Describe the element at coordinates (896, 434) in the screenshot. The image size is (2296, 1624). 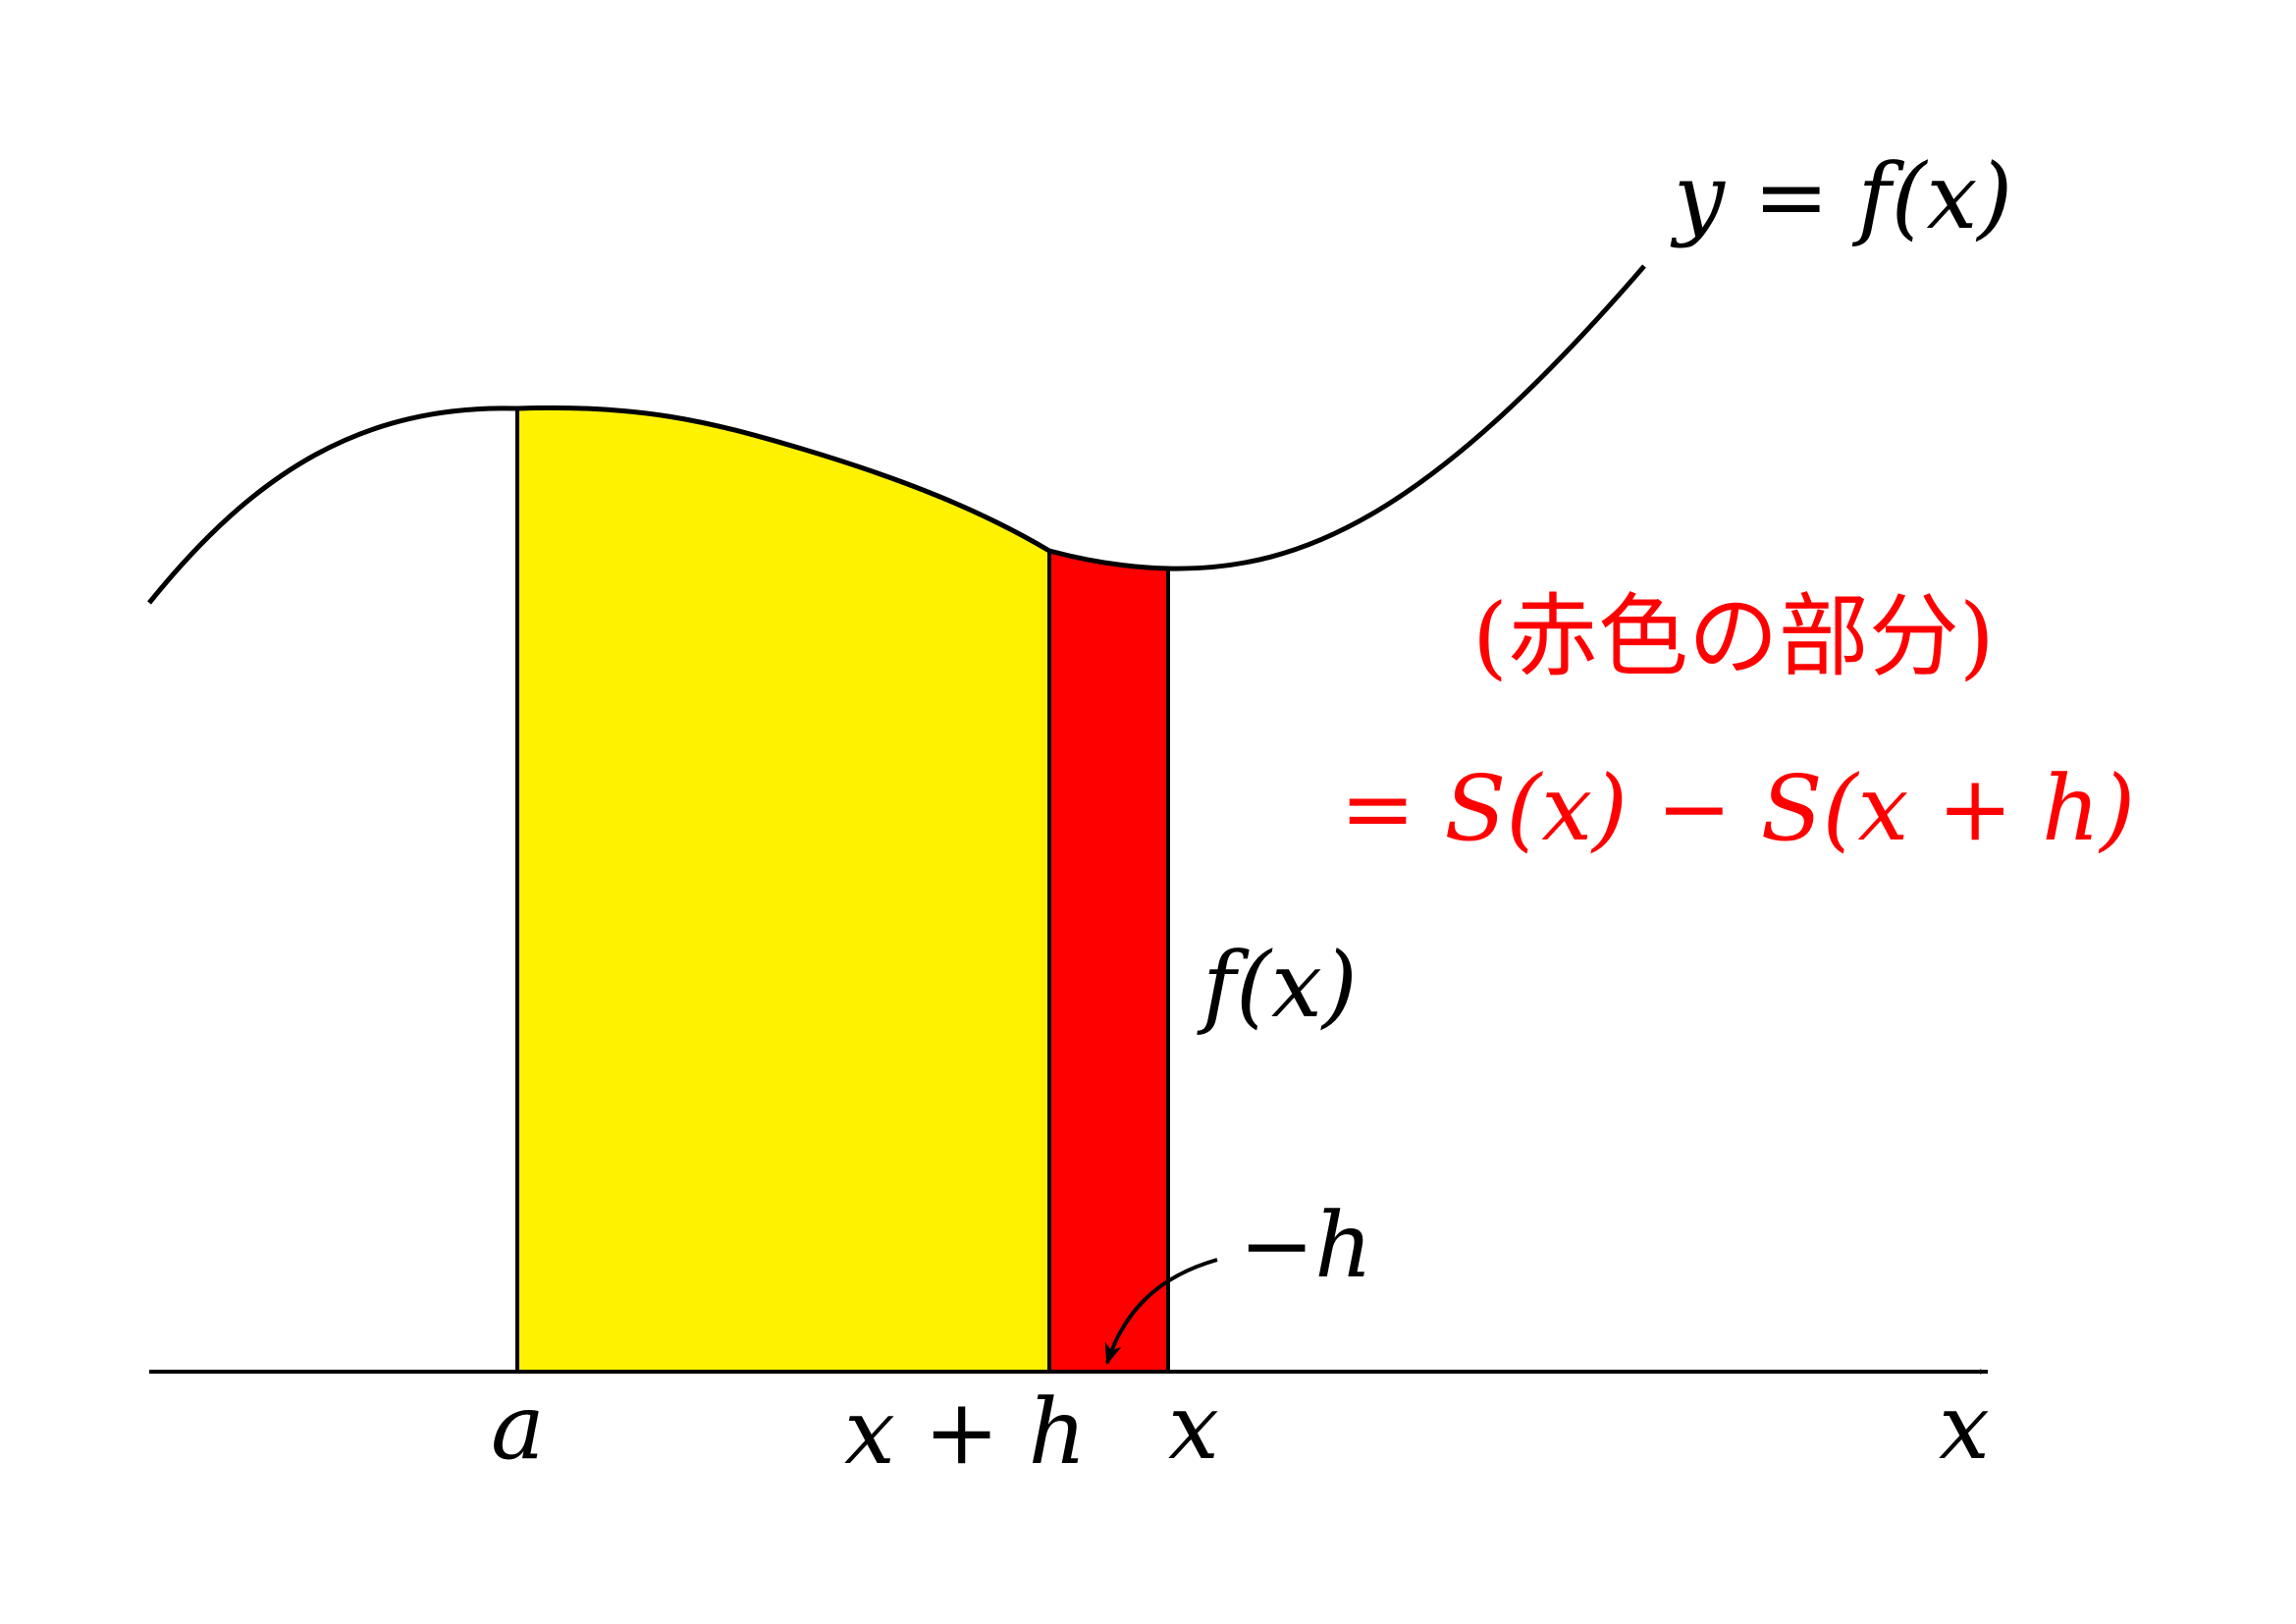
I see `function-curve` at that location.